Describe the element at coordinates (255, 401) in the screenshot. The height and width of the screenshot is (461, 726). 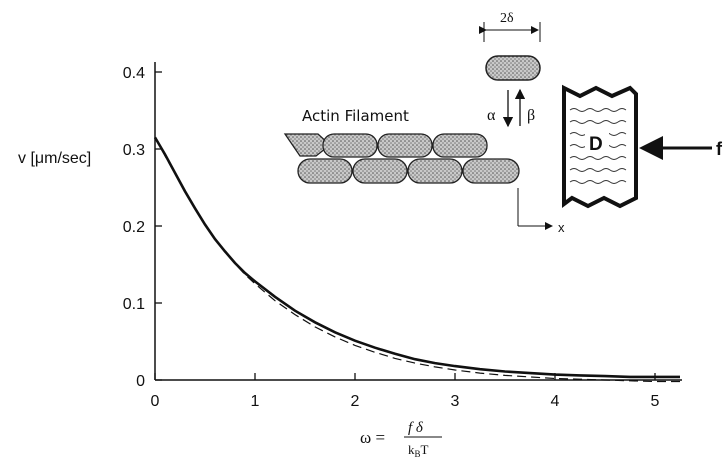
I see `x-tick-label: 1` at that location.